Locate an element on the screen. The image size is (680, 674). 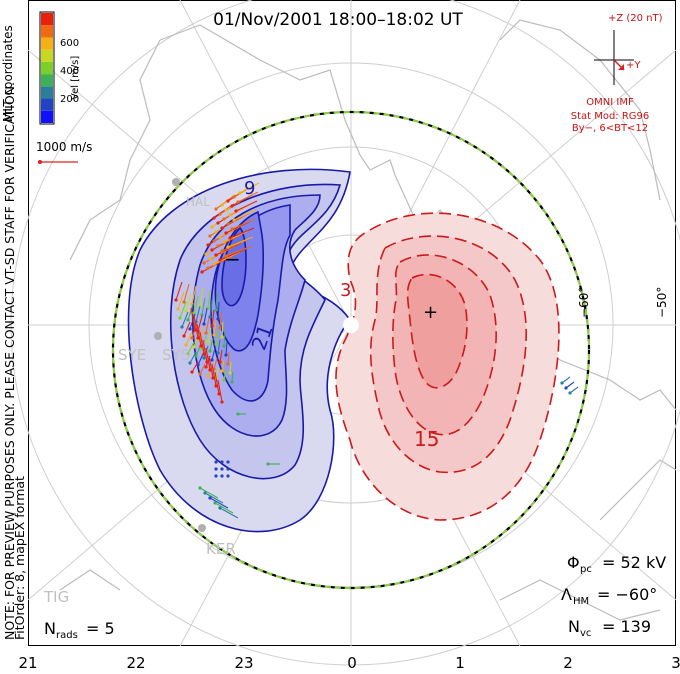
svg-text: HM is located at coordinates (581, 601).